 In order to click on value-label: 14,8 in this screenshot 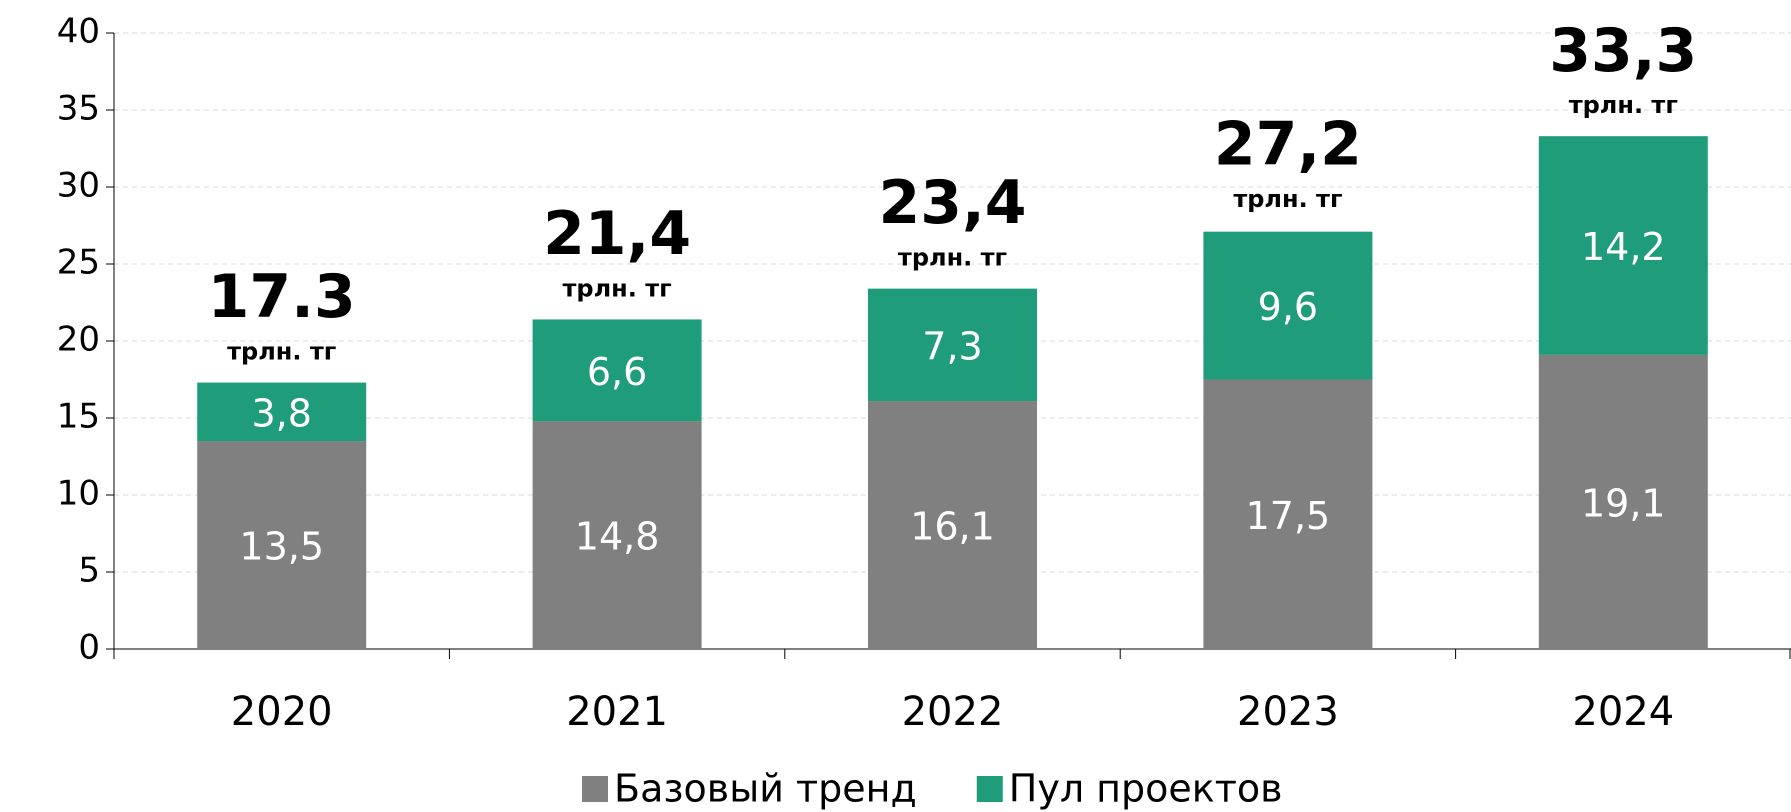, I will do `click(617, 537)`.